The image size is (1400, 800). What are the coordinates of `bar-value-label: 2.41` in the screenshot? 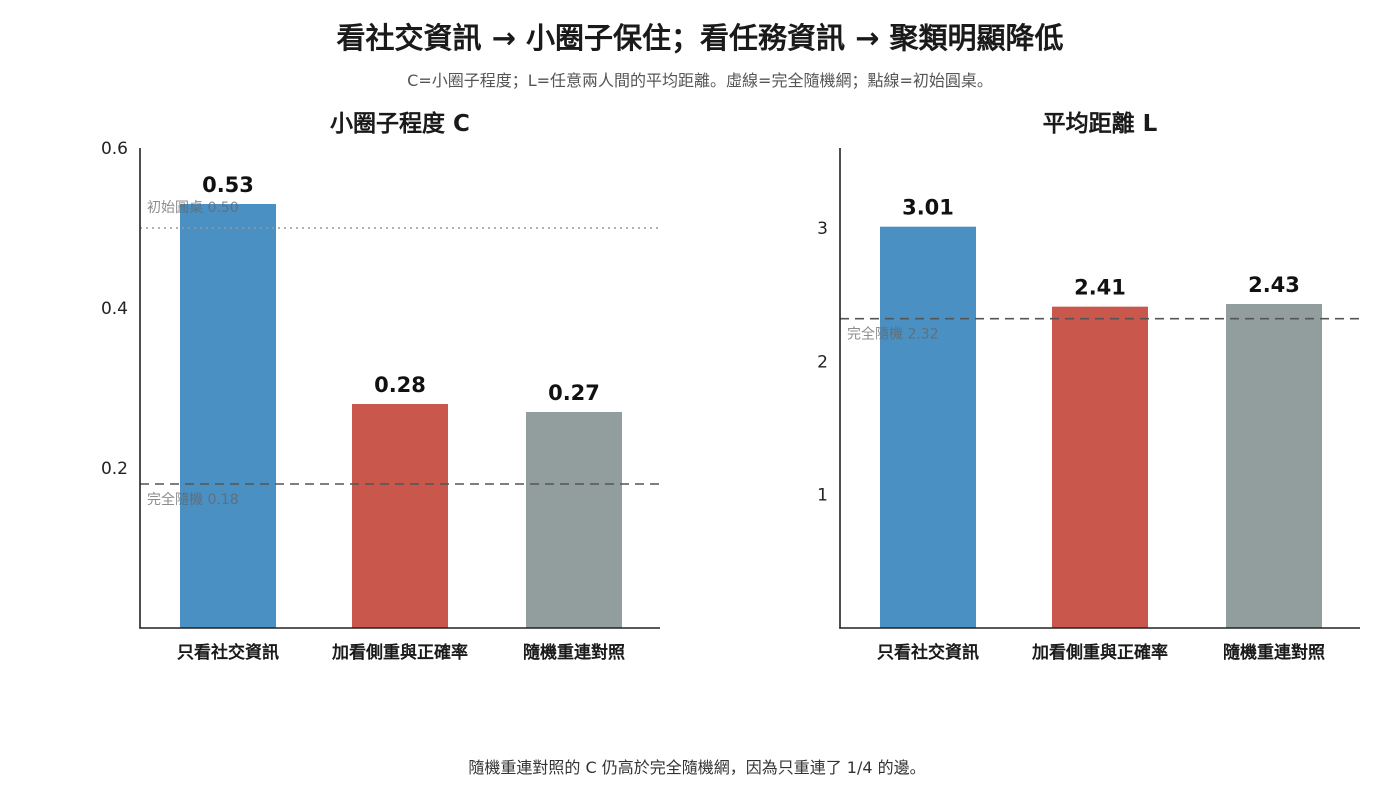 It's located at (1100, 288).